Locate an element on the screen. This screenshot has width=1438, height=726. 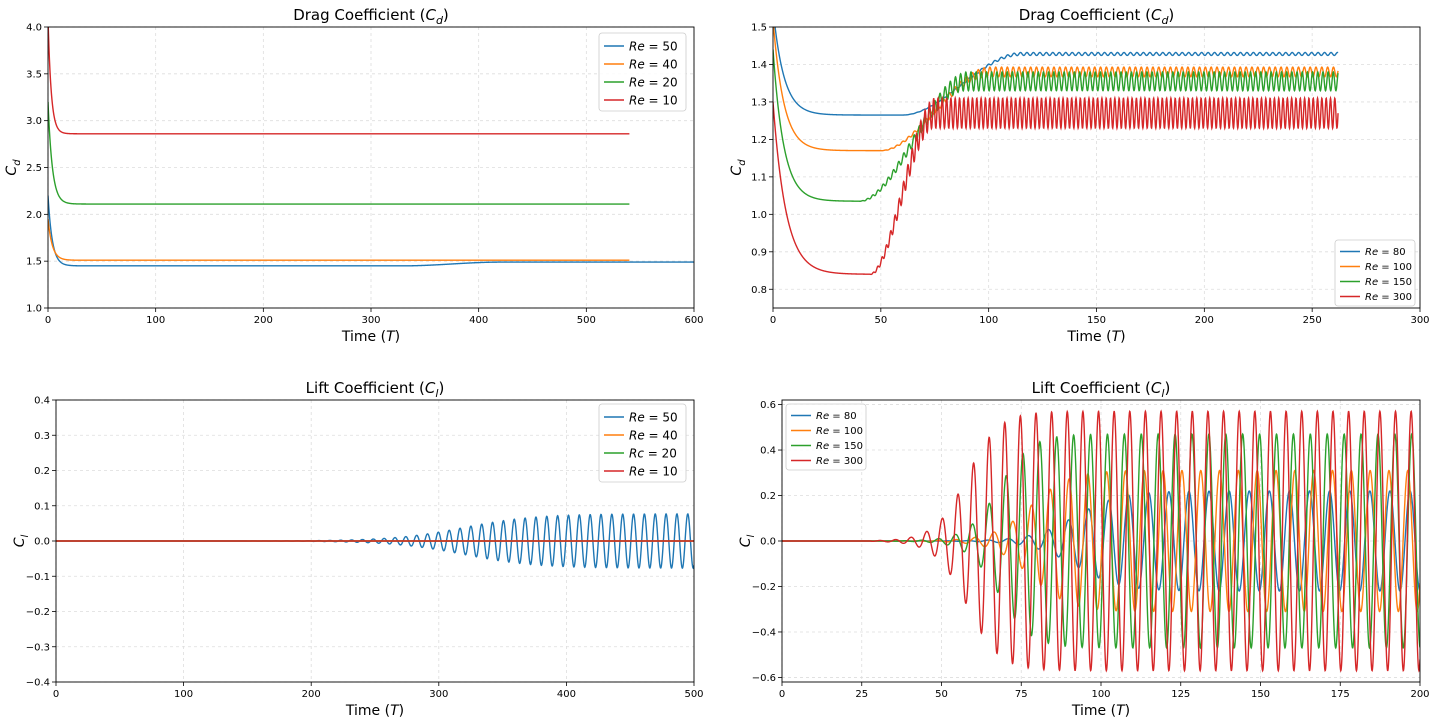
x-tick-label: 75 is located at coordinates (1021, 694).